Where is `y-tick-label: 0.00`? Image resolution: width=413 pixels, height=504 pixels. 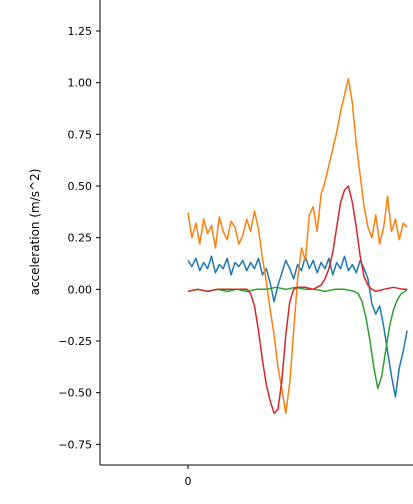 y-tick-label: 0.00 is located at coordinates (80, 289).